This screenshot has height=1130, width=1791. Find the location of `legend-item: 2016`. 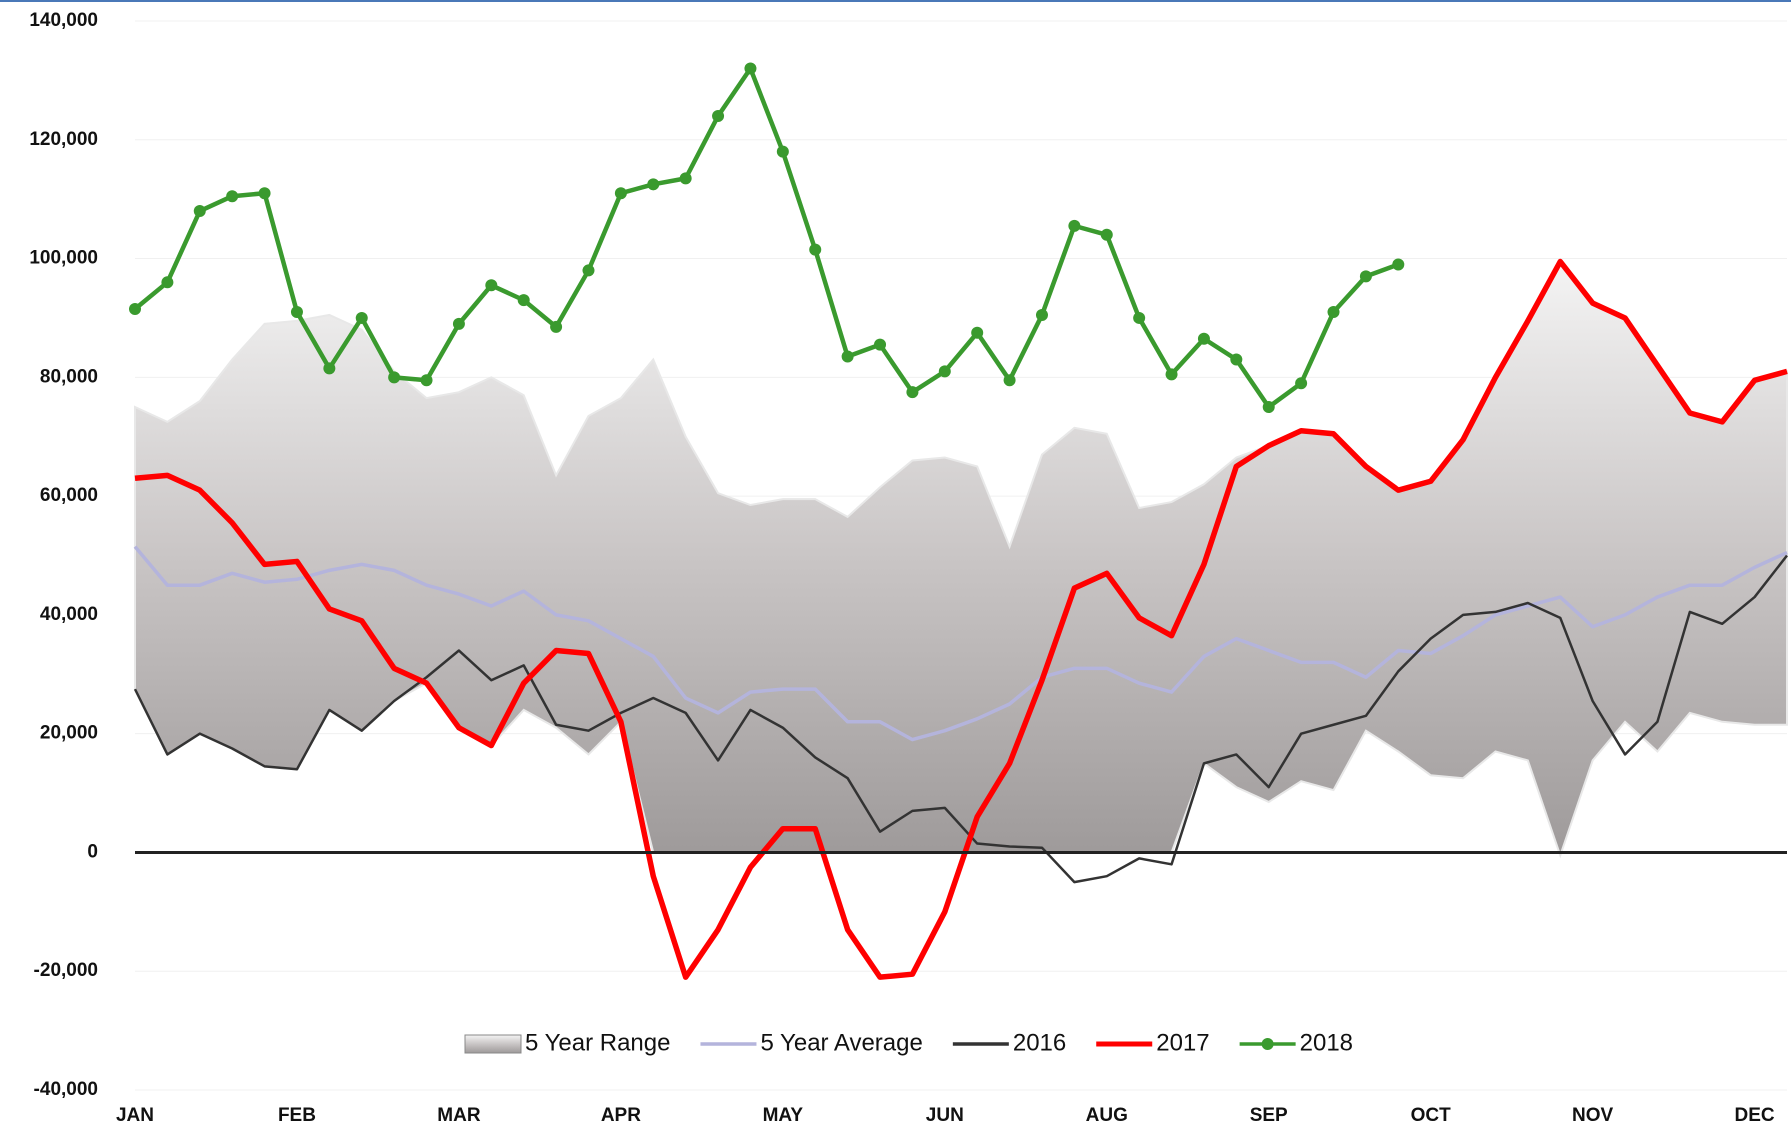

legend-item: 2016 is located at coordinates (1009, 1042).